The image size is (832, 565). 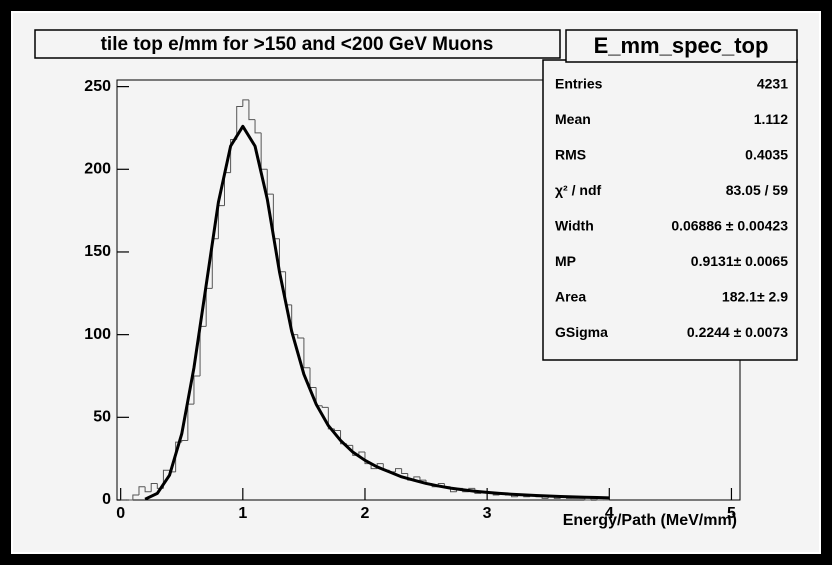 What do you see at coordinates (581, 332) in the screenshot?
I see `stat-label: GSigma` at bounding box center [581, 332].